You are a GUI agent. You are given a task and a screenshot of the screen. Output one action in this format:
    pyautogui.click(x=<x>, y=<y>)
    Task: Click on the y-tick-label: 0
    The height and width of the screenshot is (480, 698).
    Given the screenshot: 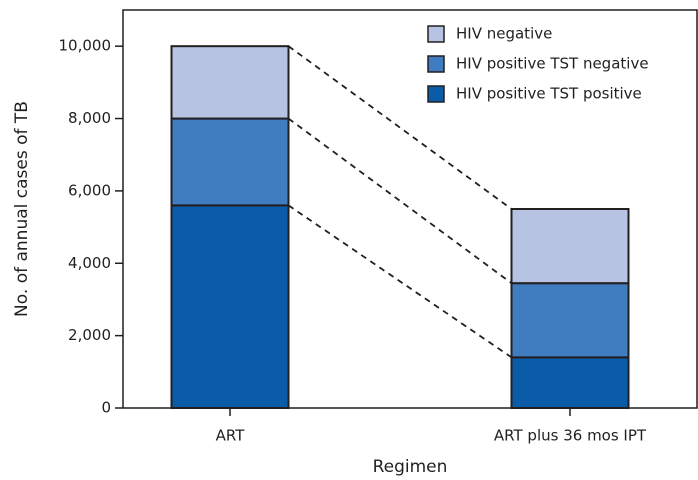 What is the action you would take?
    pyautogui.click(x=106, y=408)
    